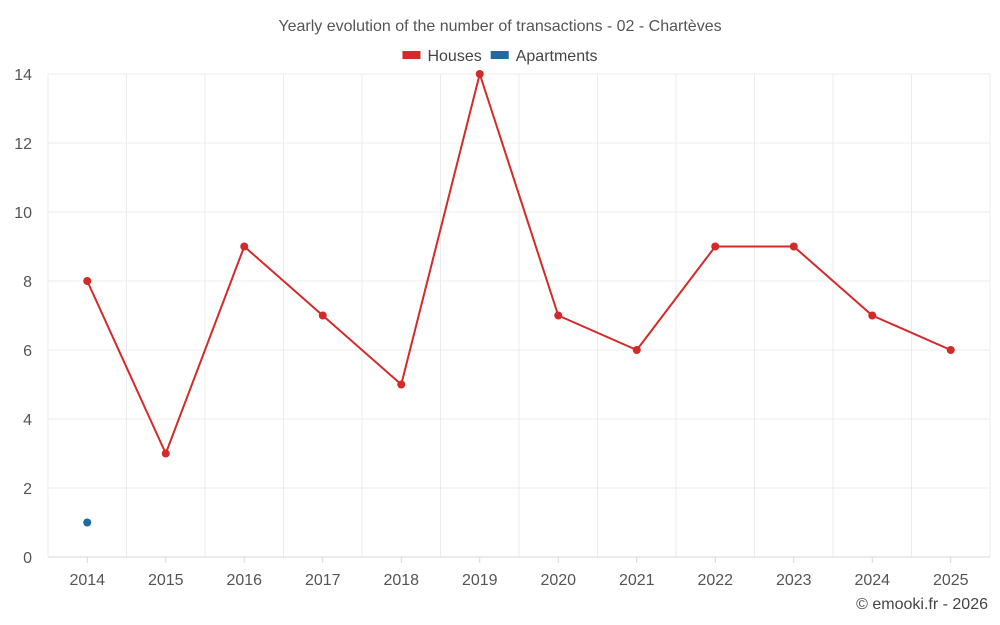  I want to click on legend-swatch-apartments, so click(499, 55).